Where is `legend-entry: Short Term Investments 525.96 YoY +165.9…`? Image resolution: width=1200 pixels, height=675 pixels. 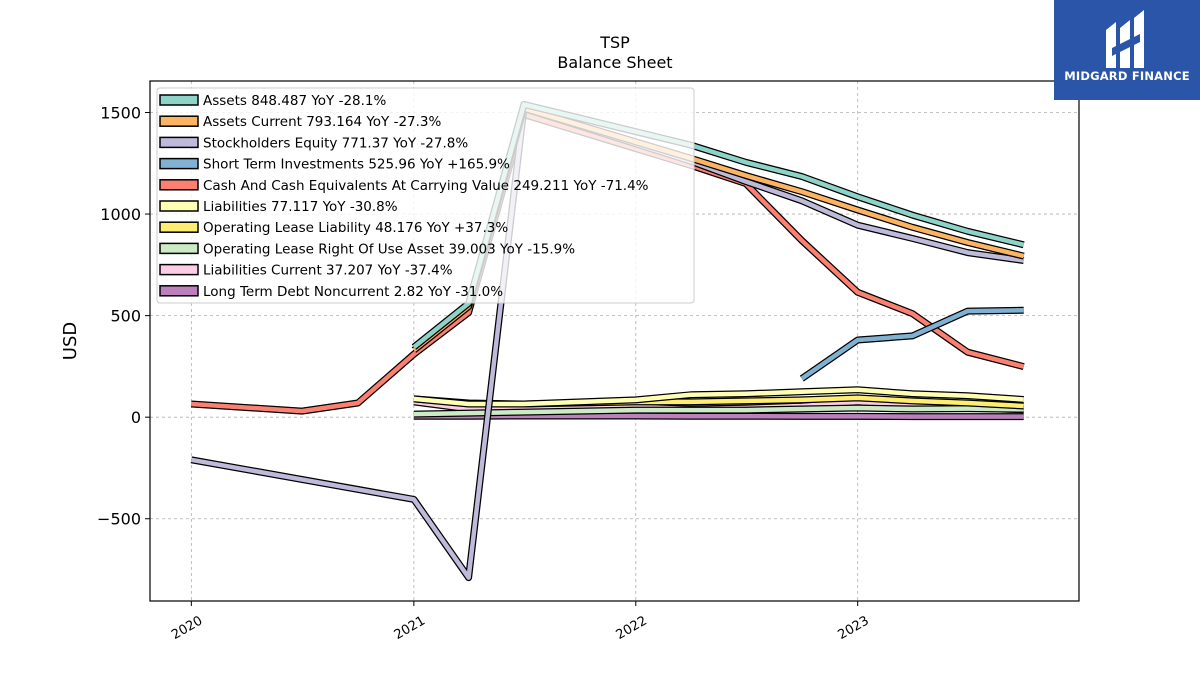
legend-entry: Short Term Investments 525.96 YoY +165.9… is located at coordinates (356, 165).